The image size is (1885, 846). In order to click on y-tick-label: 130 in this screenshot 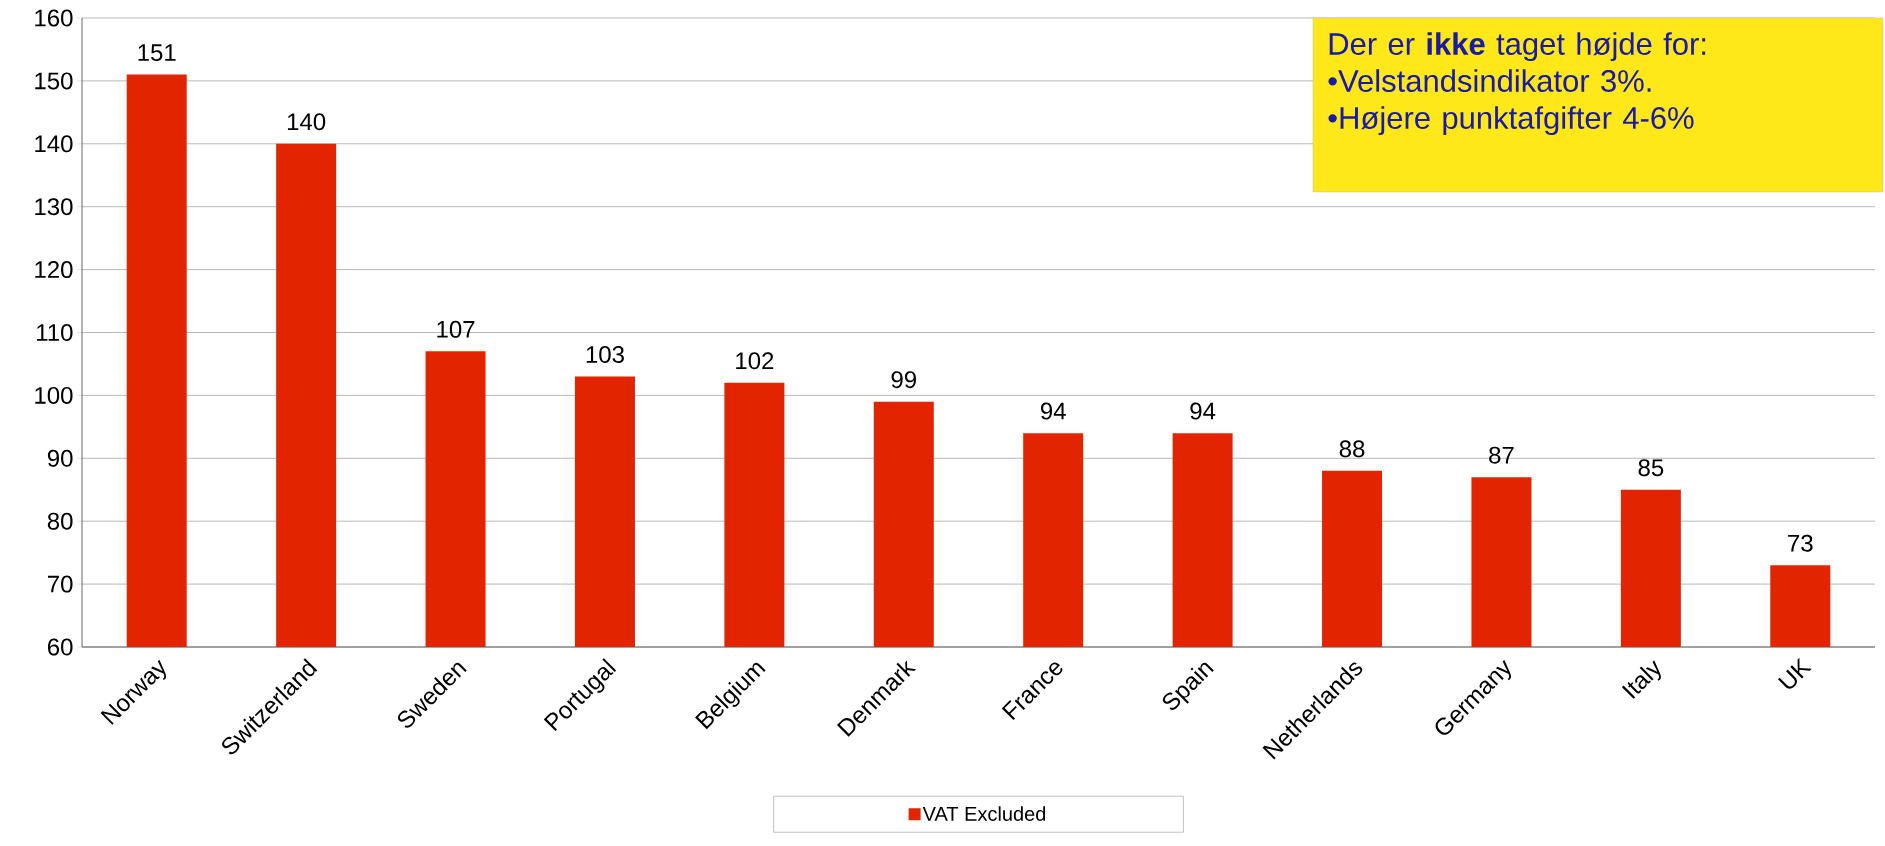, I will do `click(54, 207)`.